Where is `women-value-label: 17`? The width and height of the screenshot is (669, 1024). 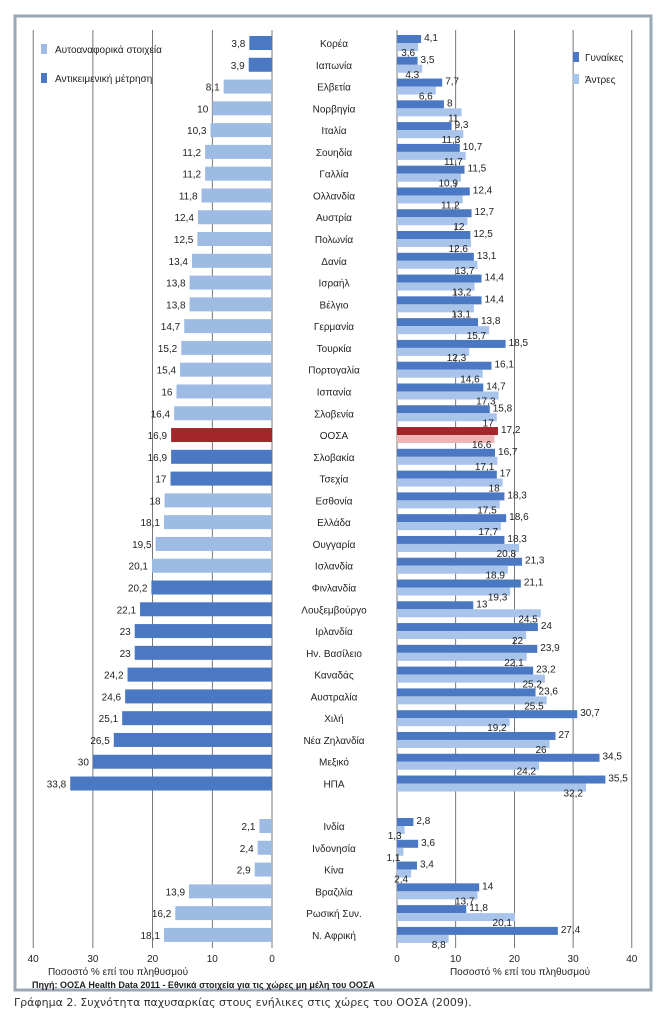
women-value-label: 17 is located at coordinates (506, 474).